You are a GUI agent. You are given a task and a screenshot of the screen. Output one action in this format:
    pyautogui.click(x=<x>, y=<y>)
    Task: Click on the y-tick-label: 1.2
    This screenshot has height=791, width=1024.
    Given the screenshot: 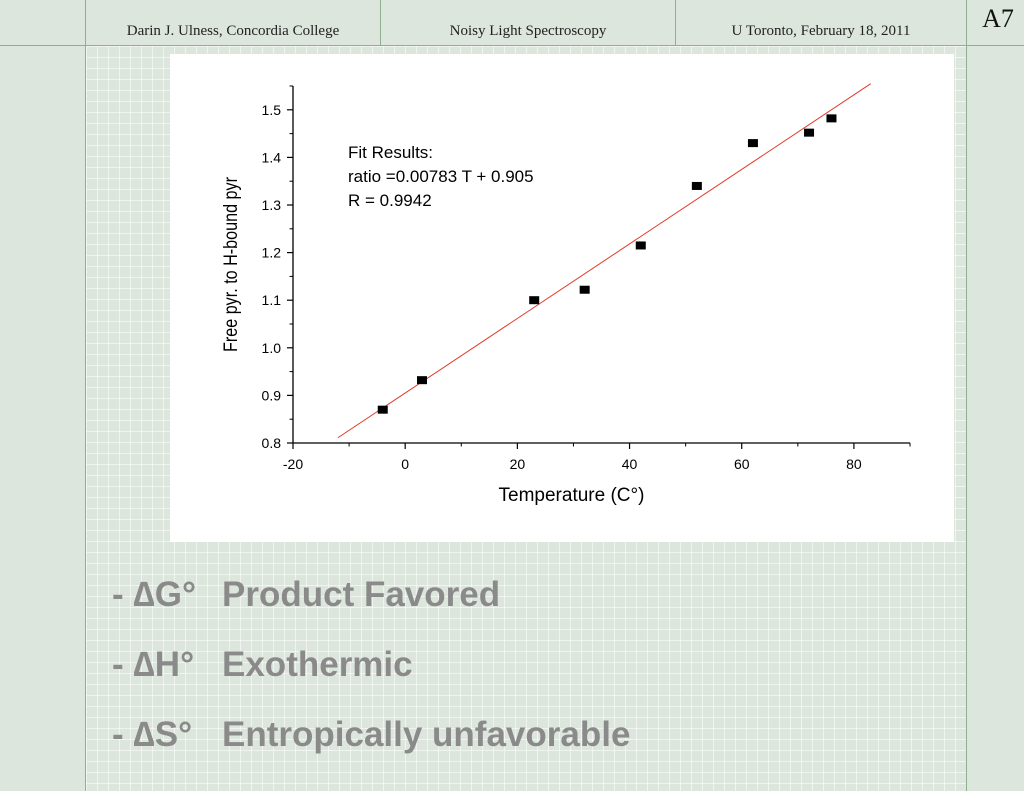 What is the action you would take?
    pyautogui.click(x=272, y=253)
    